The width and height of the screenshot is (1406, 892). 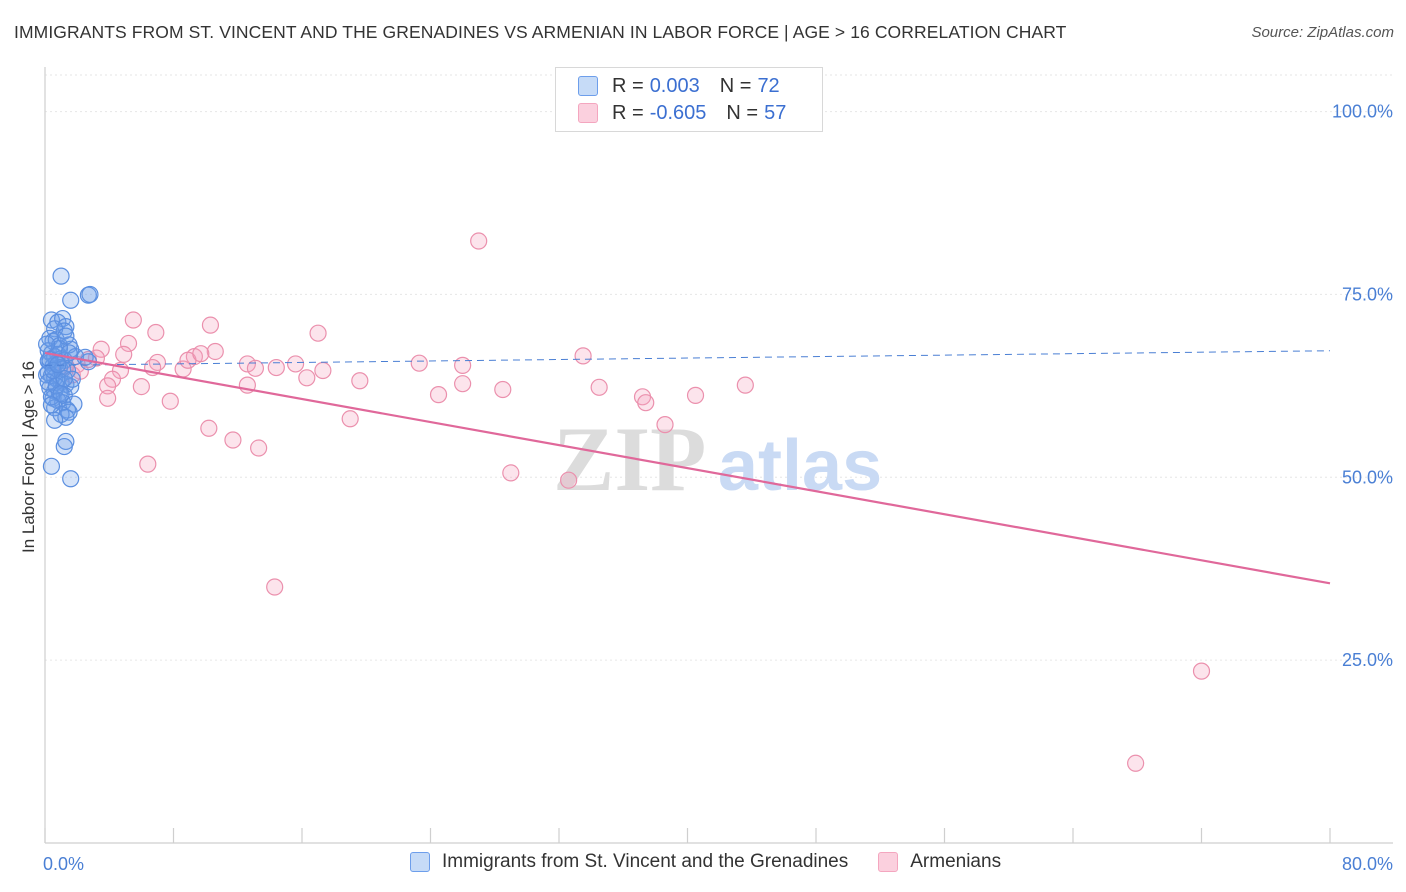 I want to click on y-tick-label: 75.0%, so click(x=1367, y=294).